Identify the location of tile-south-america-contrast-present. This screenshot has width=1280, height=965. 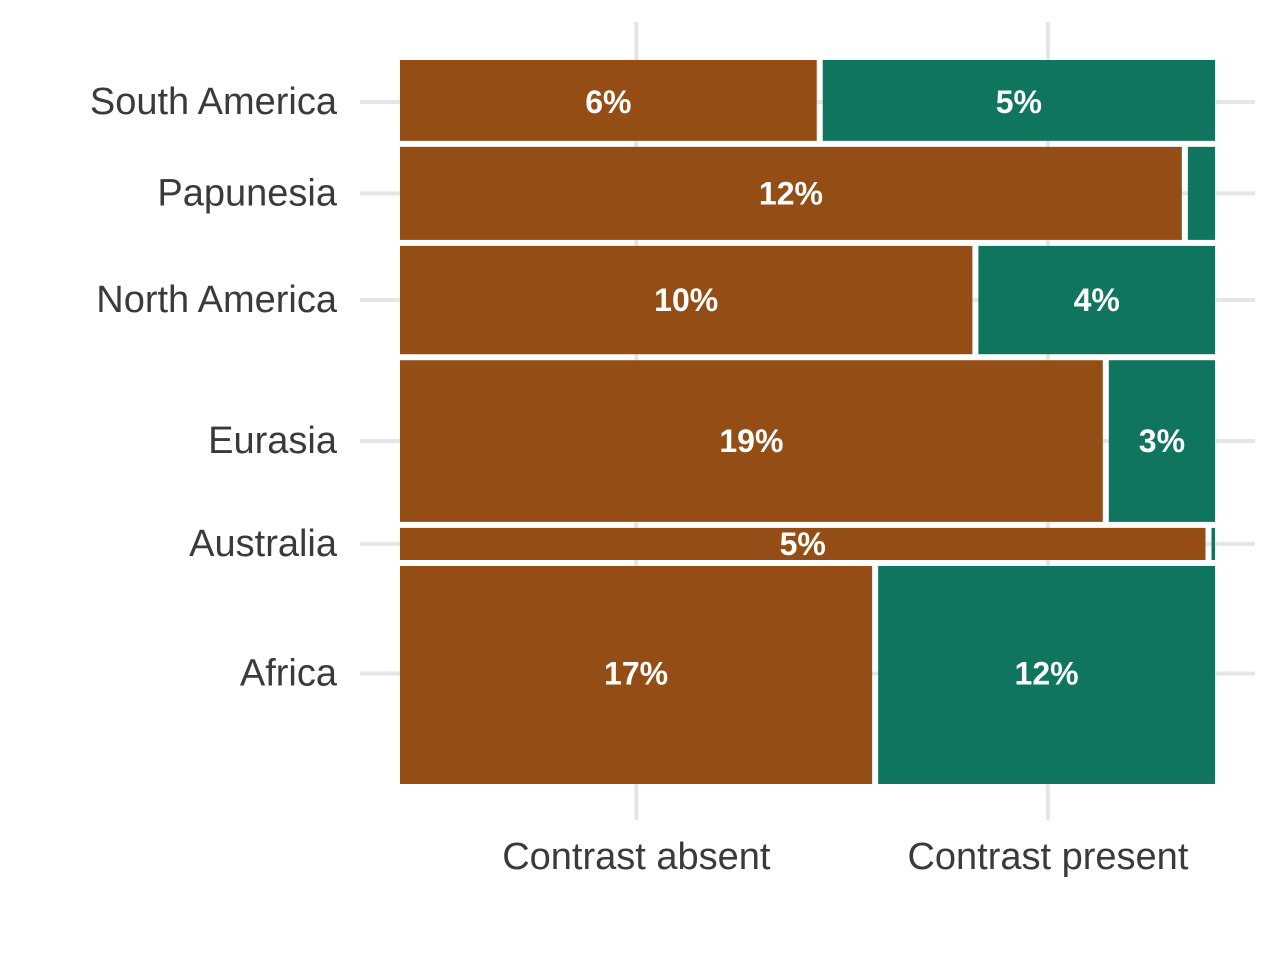
(1018, 100).